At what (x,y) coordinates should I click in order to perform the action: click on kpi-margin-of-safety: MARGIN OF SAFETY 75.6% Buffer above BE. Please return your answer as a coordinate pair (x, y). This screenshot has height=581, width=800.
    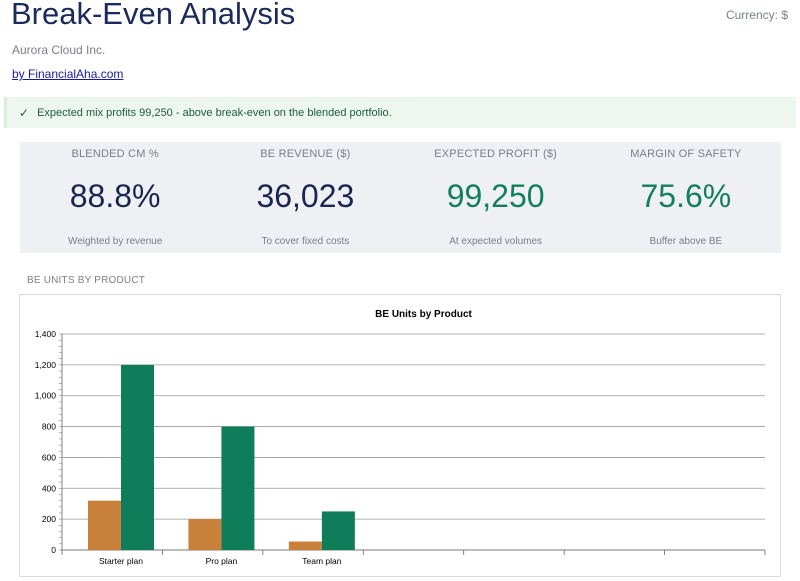
    Looking at the image, I should click on (686, 197).